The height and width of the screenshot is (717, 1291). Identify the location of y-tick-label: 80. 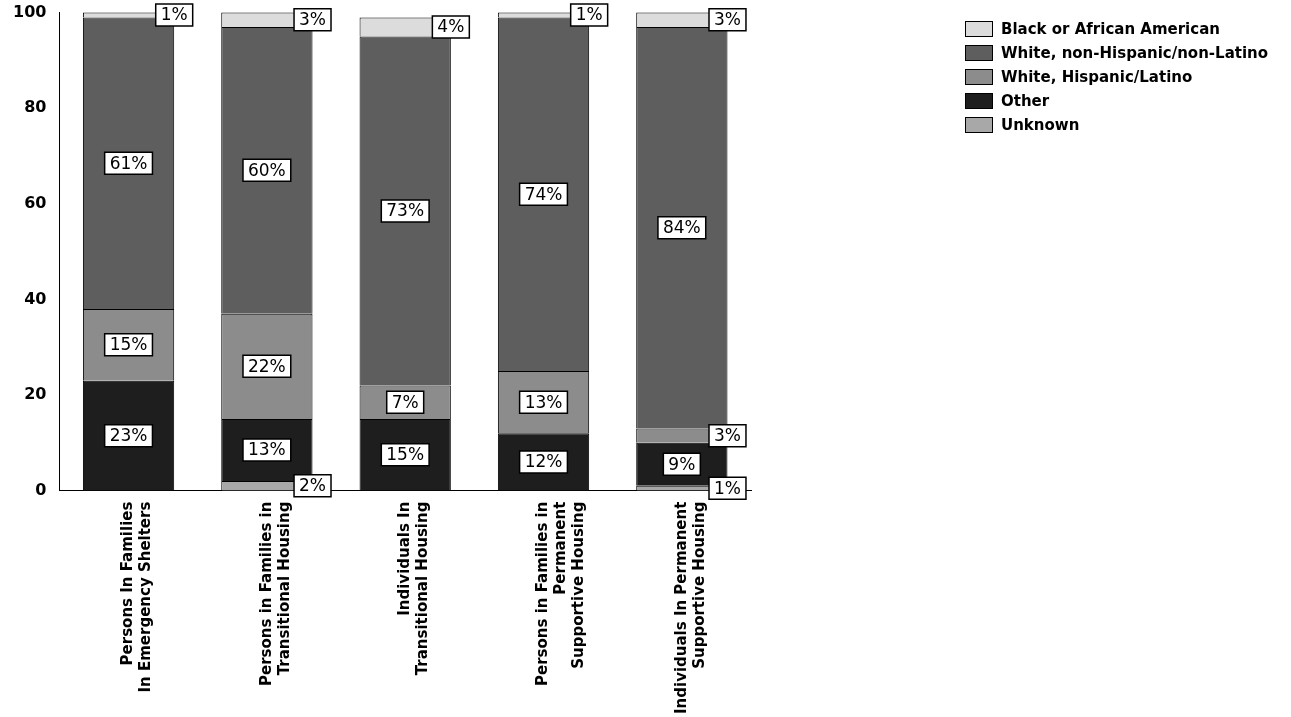
(35, 107).